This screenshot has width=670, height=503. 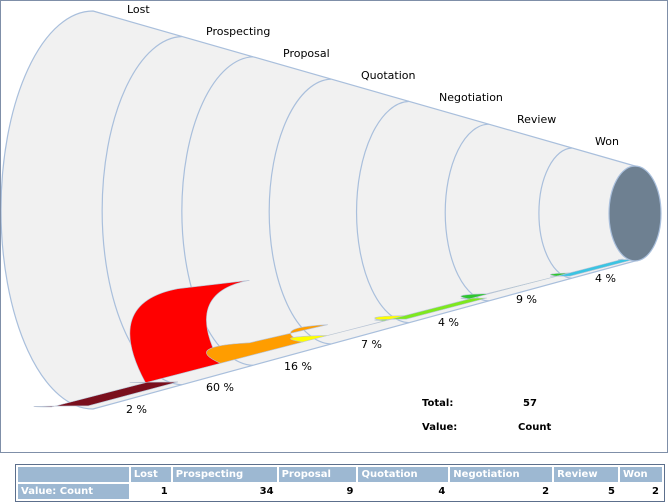 What do you see at coordinates (189, 332) in the screenshot?
I see `funnel-fill-prospecting` at bounding box center [189, 332].